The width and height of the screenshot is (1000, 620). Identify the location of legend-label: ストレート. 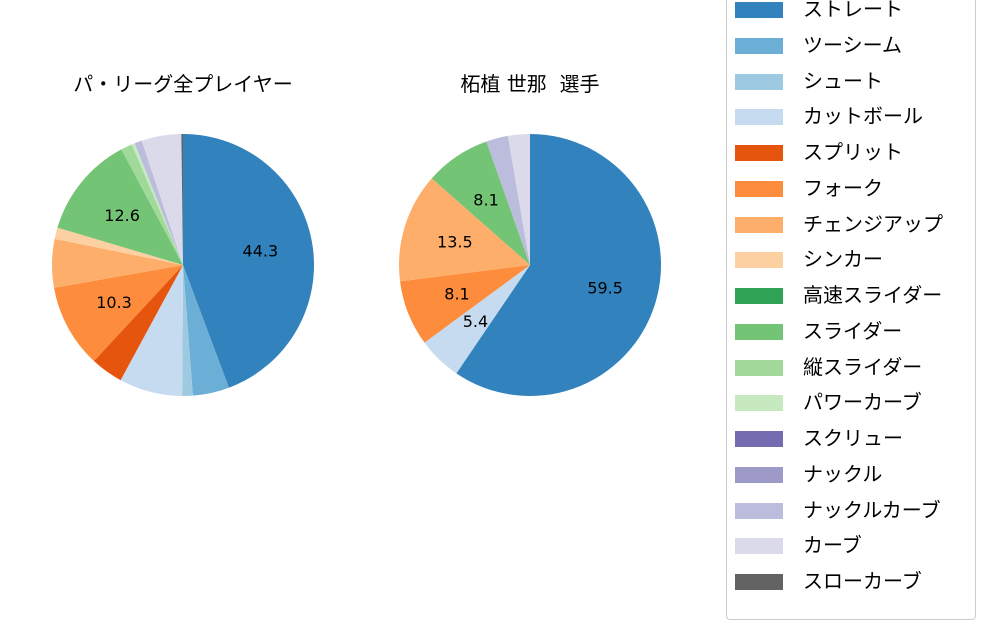
(853, 10).